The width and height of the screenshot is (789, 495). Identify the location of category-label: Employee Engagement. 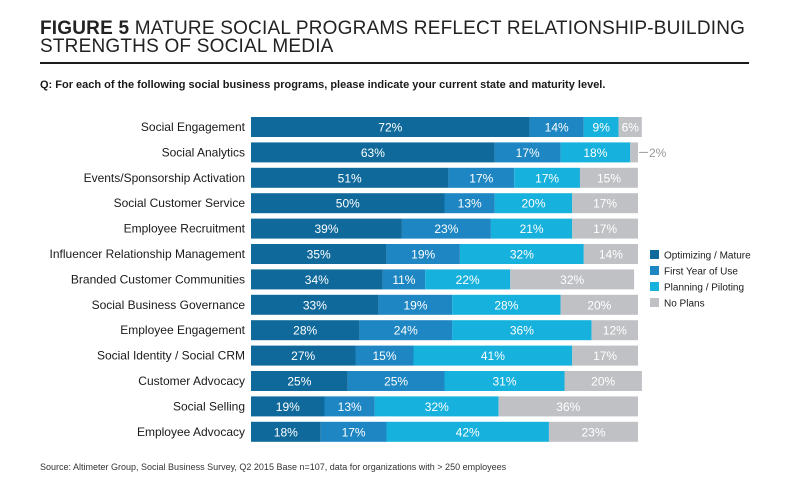
(182, 330).